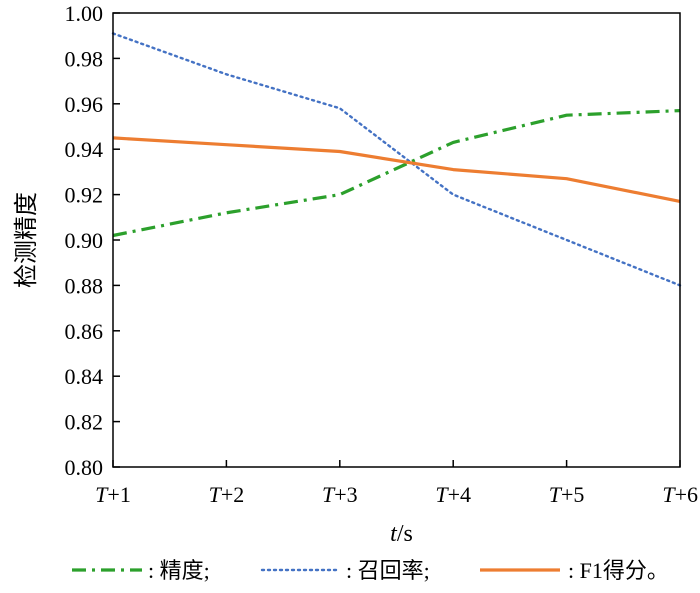  Describe the element at coordinates (118, 494) in the screenshot. I see `x-tick-label-offset: +1` at that location.